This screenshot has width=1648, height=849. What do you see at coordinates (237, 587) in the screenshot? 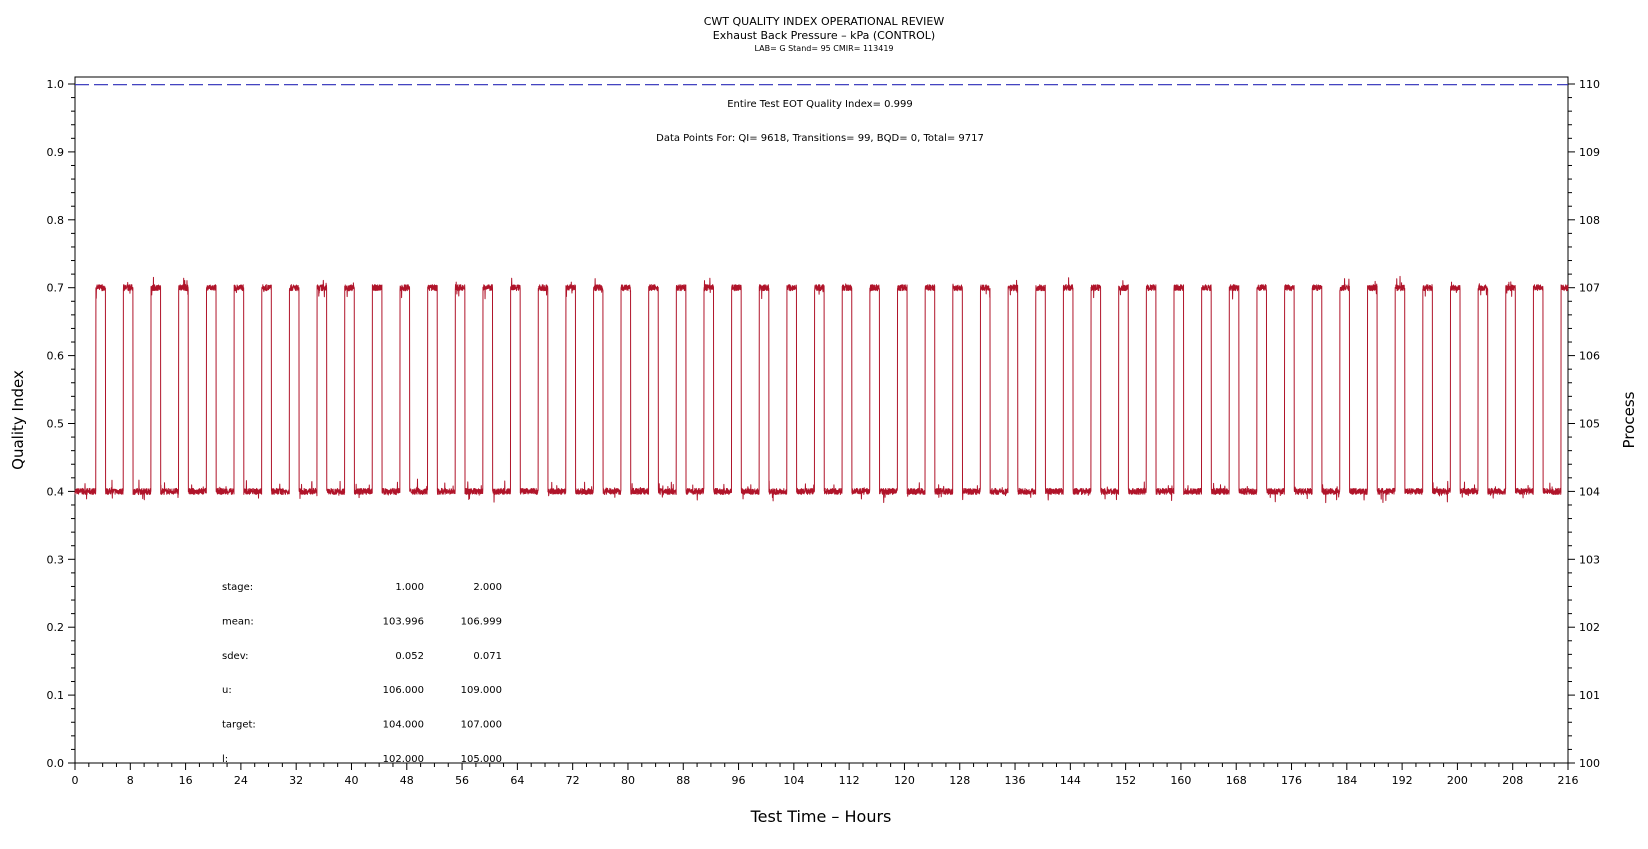
I see `stats-label: stage:` at bounding box center [237, 587].